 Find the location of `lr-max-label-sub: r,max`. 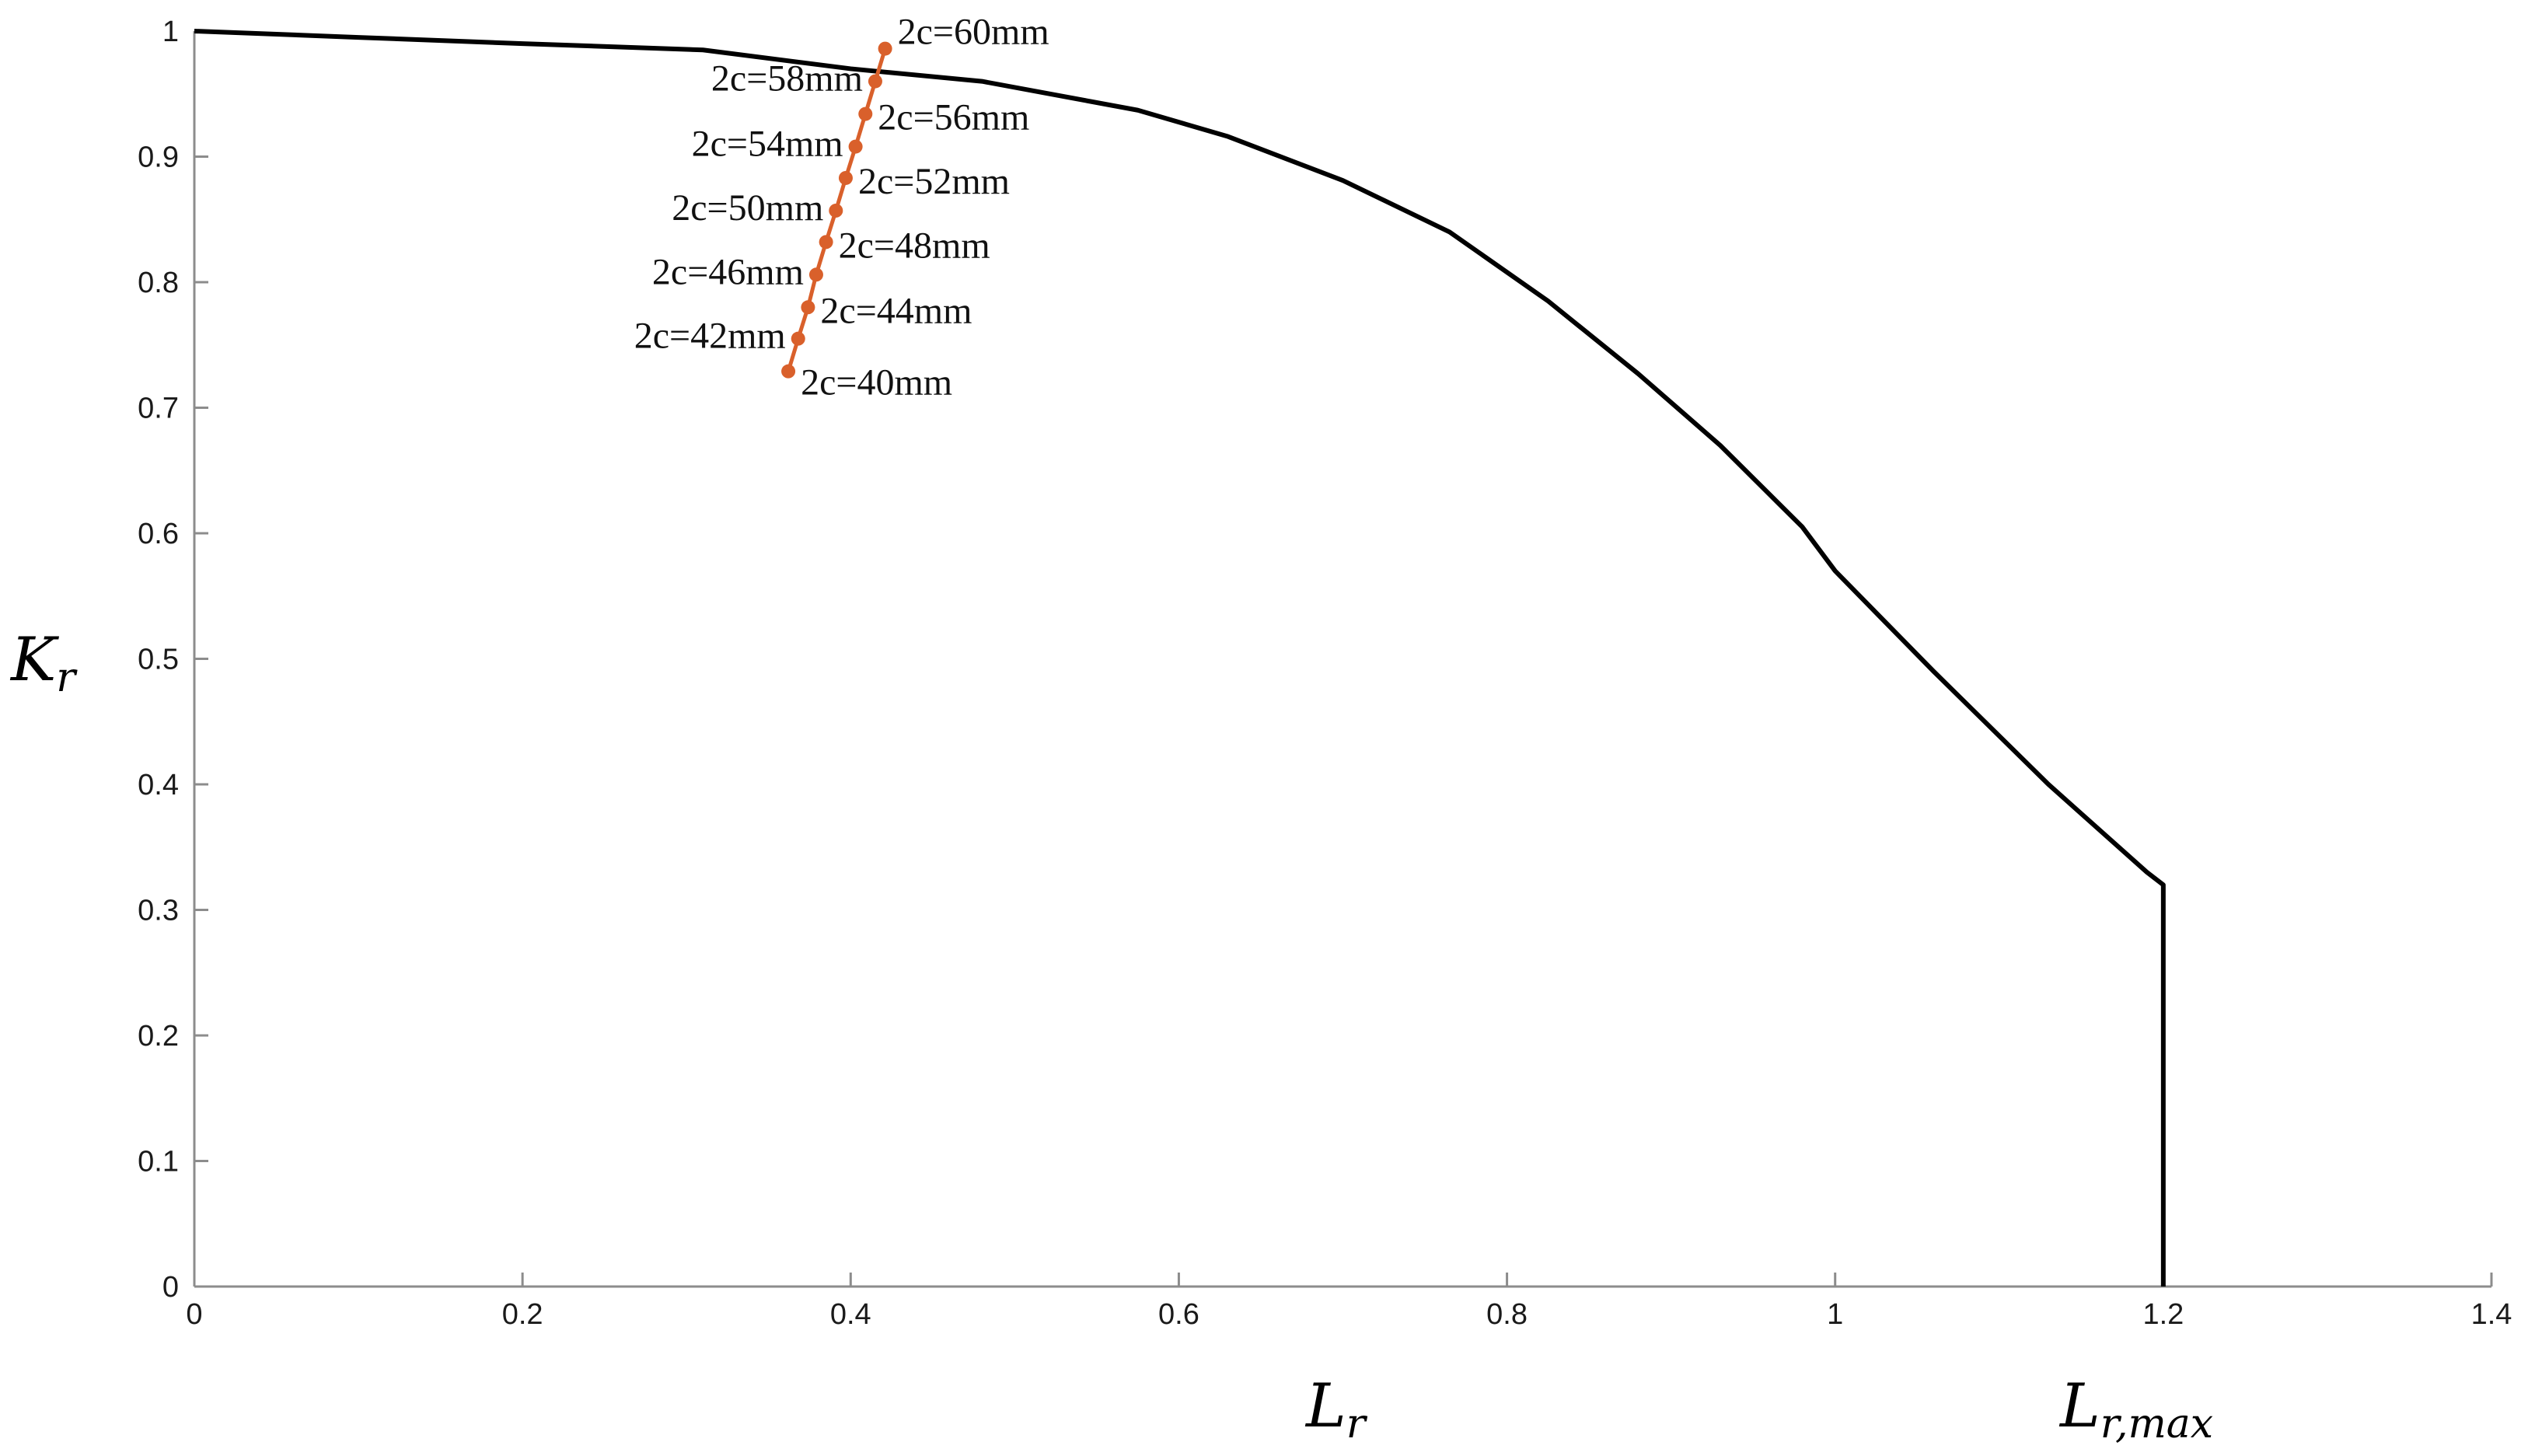

lr-max-label-sub: r,max is located at coordinates (2156, 1424).